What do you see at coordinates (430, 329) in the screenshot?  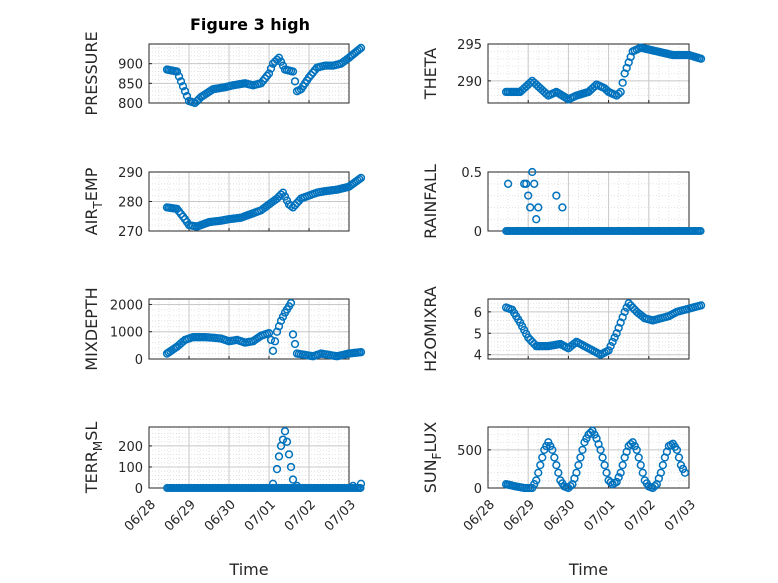 I see `ylabel: H2OMIXRA` at bounding box center [430, 329].